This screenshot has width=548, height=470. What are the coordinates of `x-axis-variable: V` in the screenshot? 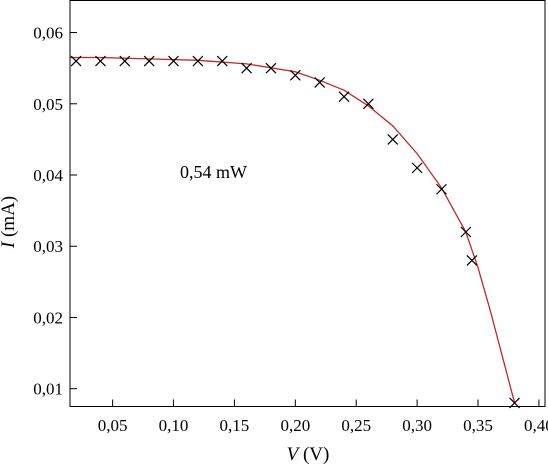 It's located at (294, 454).